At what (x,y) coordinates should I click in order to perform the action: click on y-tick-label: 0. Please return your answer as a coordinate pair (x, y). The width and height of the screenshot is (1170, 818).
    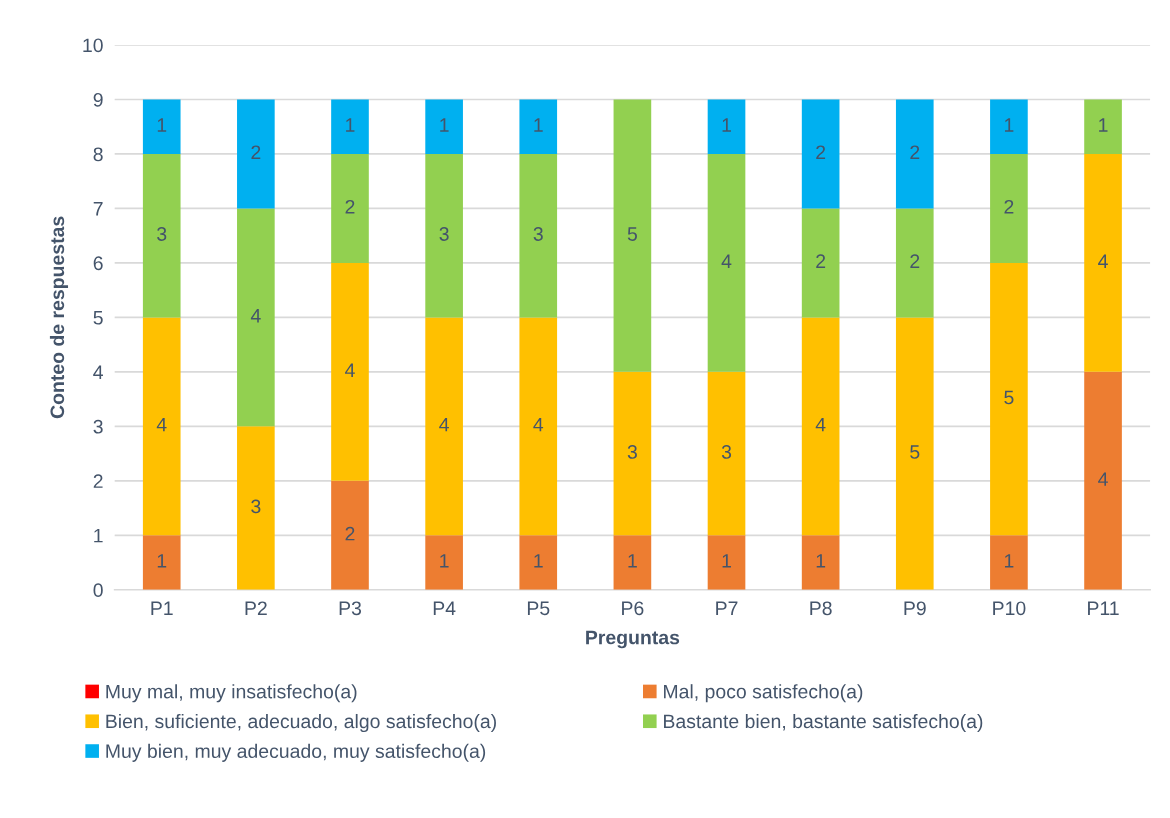
    Looking at the image, I should click on (98, 590).